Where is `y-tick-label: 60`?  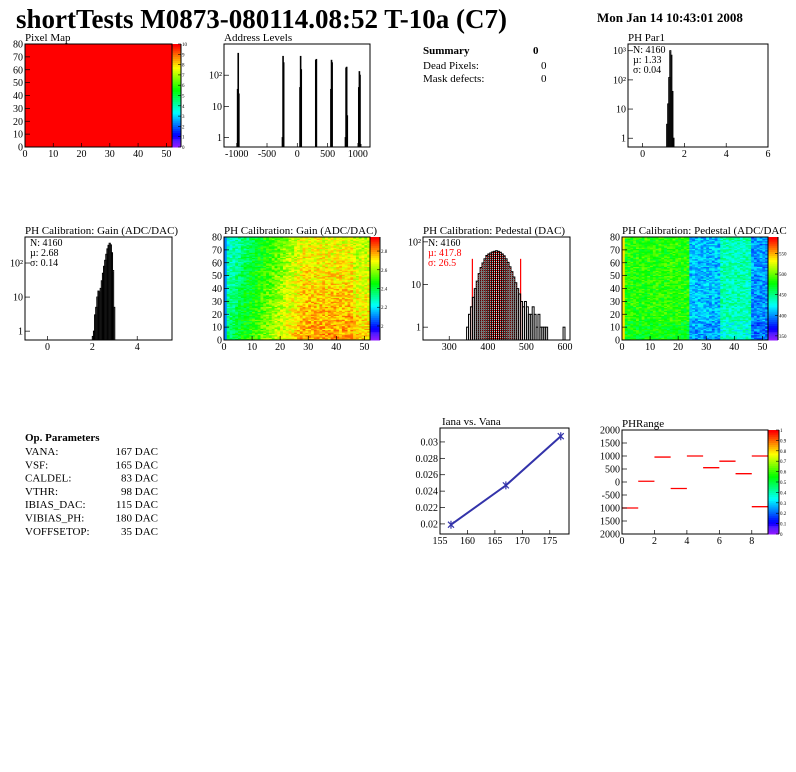
y-tick-label: 60 is located at coordinates (217, 263).